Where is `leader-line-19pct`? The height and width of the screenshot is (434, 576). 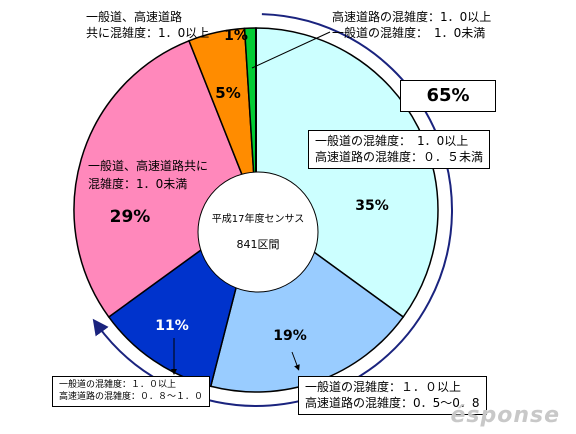 leader-line-19pct is located at coordinates (295, 361).